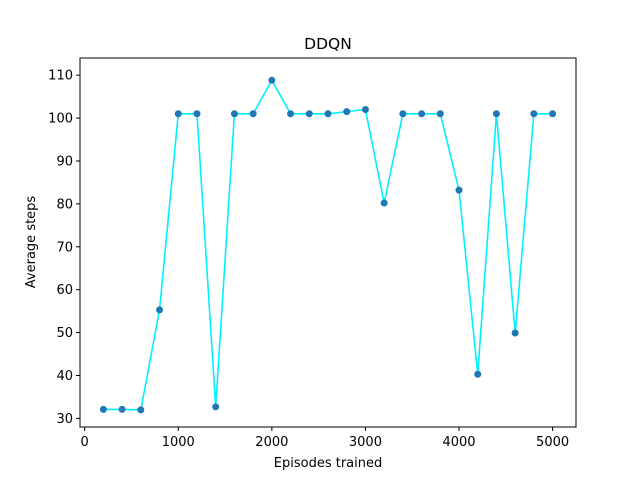 The image size is (640, 480). I want to click on y-tick-label: 90, so click(64, 161).